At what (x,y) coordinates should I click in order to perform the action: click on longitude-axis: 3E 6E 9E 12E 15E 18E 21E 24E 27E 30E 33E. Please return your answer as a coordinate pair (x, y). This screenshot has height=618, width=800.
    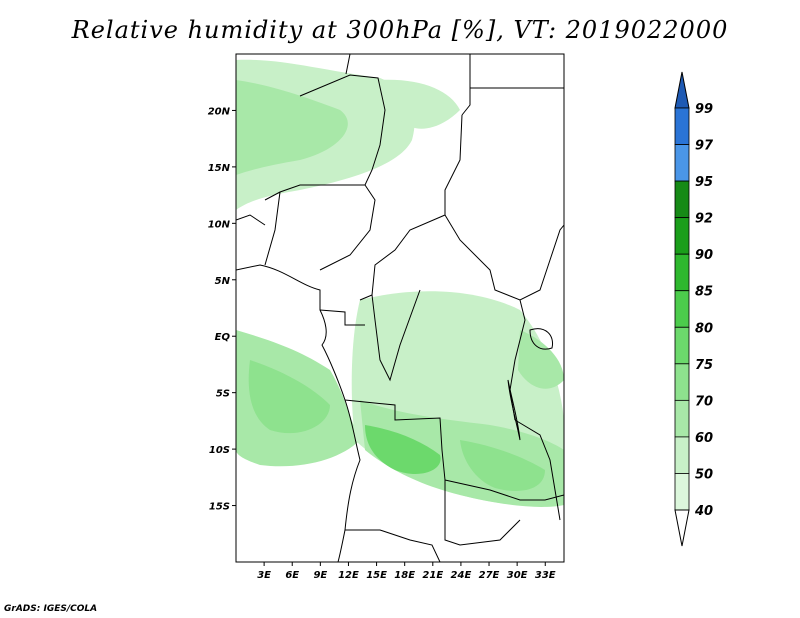
    Looking at the image, I should click on (406, 571).